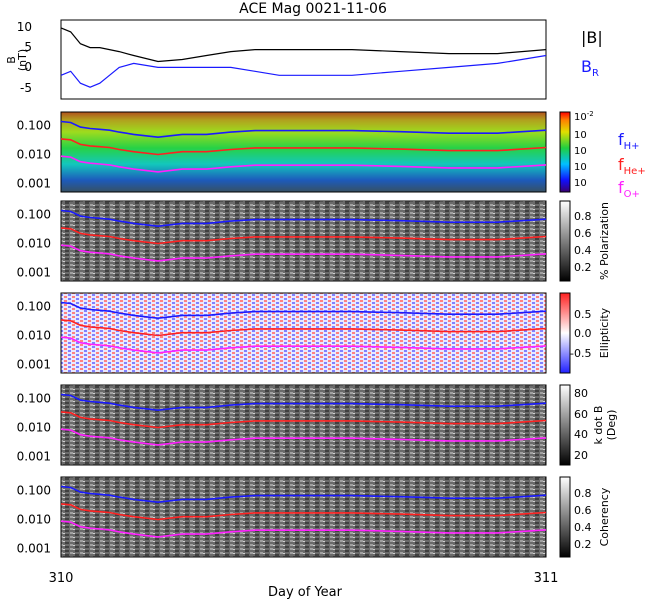  I want to click on colorbar-power-tick-0: 10-2, so click(584, 116).